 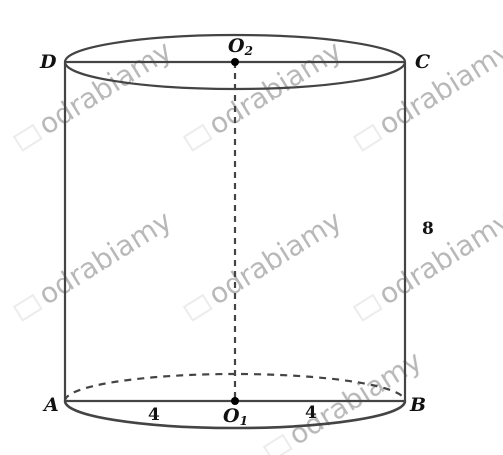 What do you see at coordinates (422, 62) in the screenshot?
I see `label-c: C` at bounding box center [422, 62].